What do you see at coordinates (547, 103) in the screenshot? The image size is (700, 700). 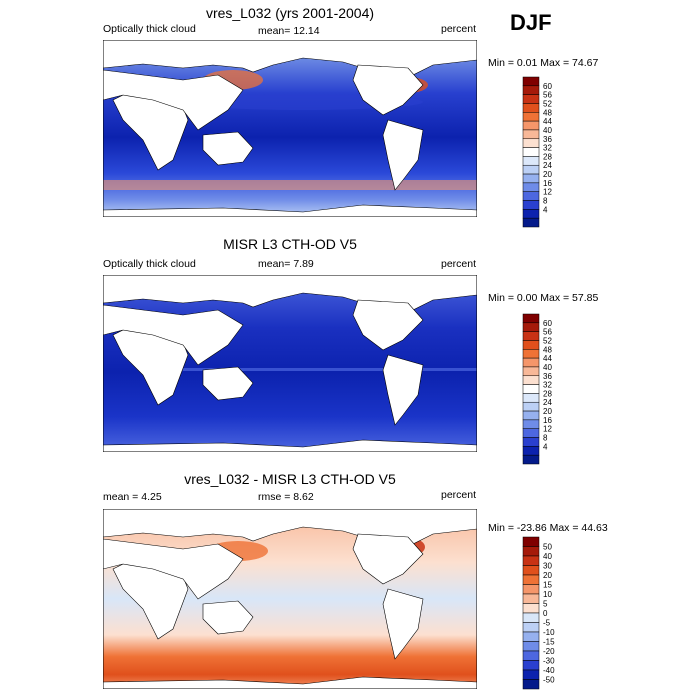 I see `colorbar-tick-label: 52` at bounding box center [547, 103].